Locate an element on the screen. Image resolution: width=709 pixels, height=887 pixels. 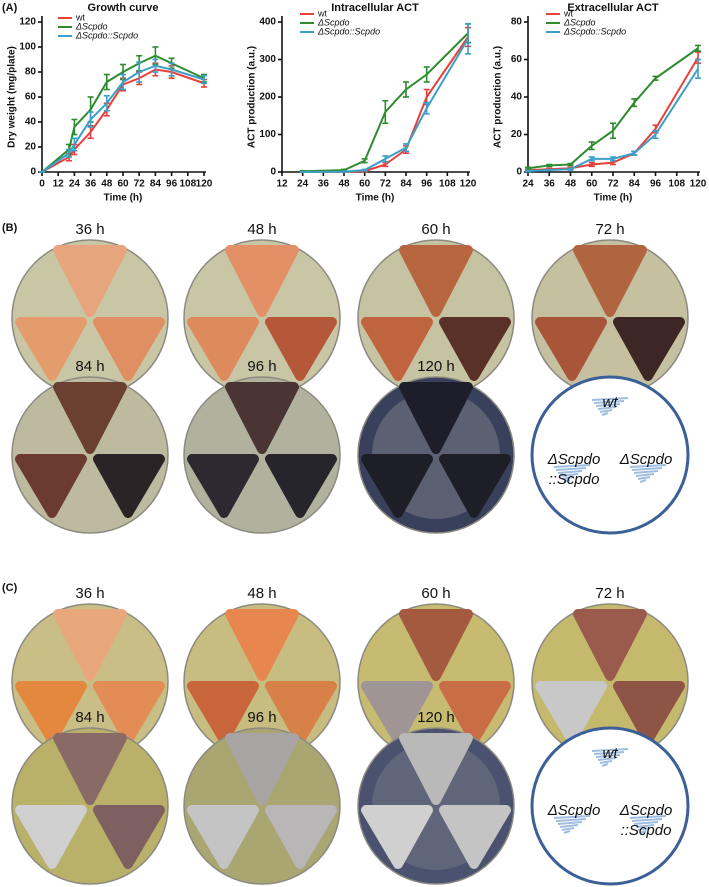
x-tick-label: 108 is located at coordinates (187, 184).